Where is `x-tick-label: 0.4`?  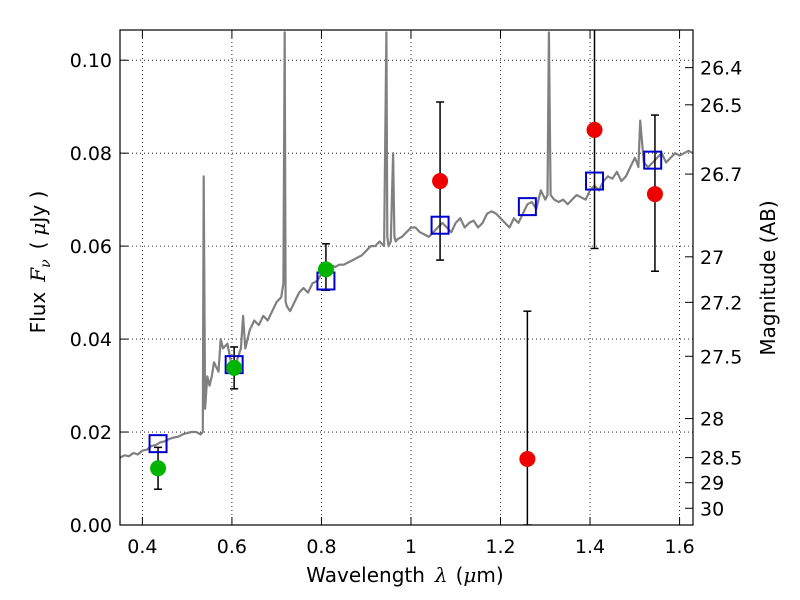 x-tick-label: 0.4 is located at coordinates (142, 547).